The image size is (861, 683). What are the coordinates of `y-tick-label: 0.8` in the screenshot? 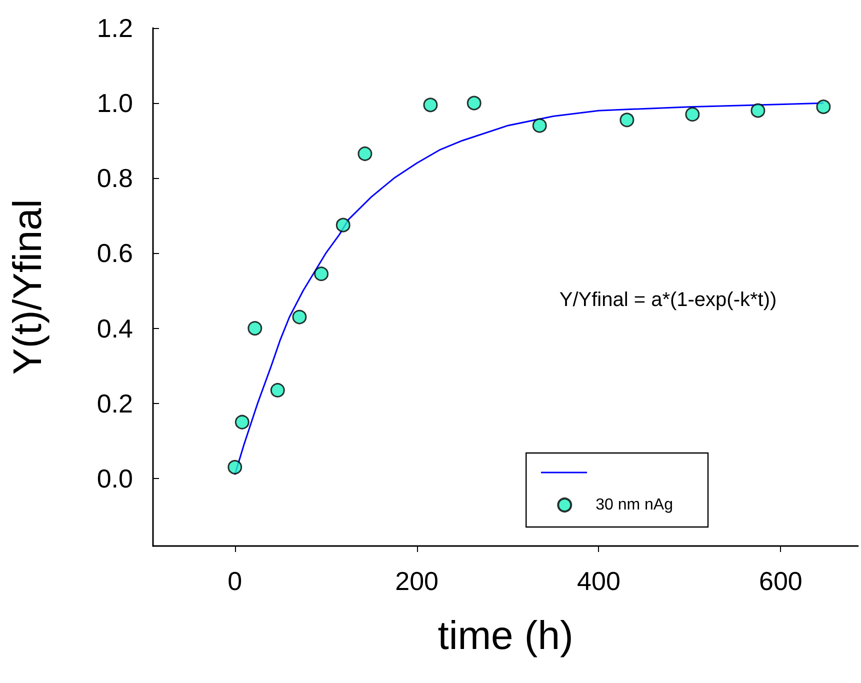 It's located at (114, 178).